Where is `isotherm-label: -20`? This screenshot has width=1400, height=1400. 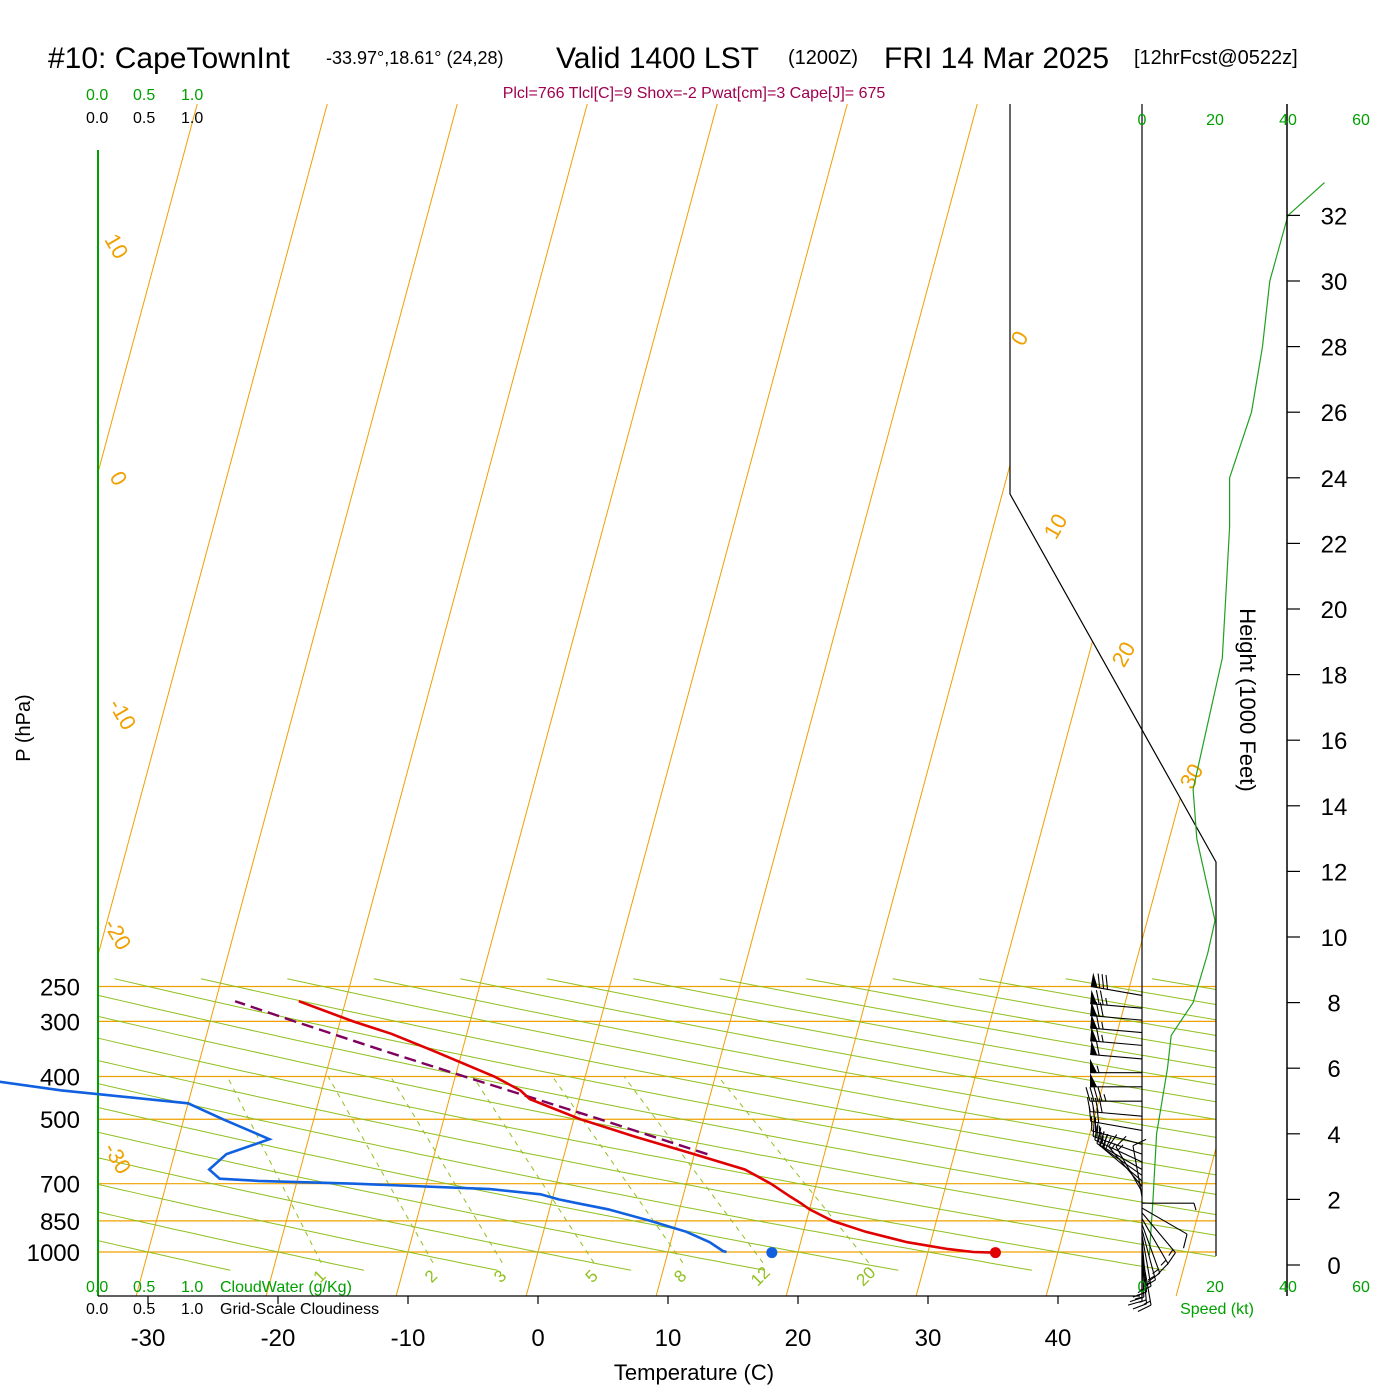
isotherm-label: -20 is located at coordinates (118, 934).